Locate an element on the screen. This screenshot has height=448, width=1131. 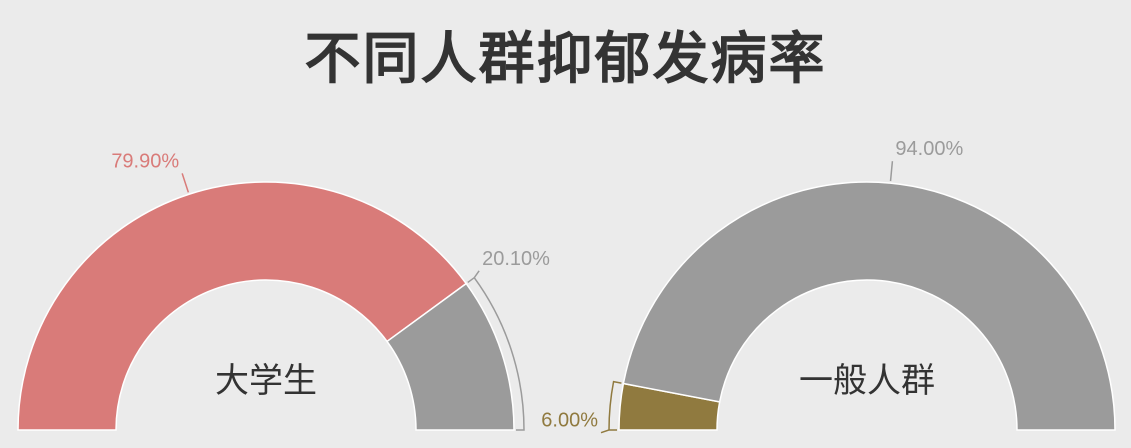
chart-title: 不同人群抑郁发病率 is located at coordinates (565, 59).